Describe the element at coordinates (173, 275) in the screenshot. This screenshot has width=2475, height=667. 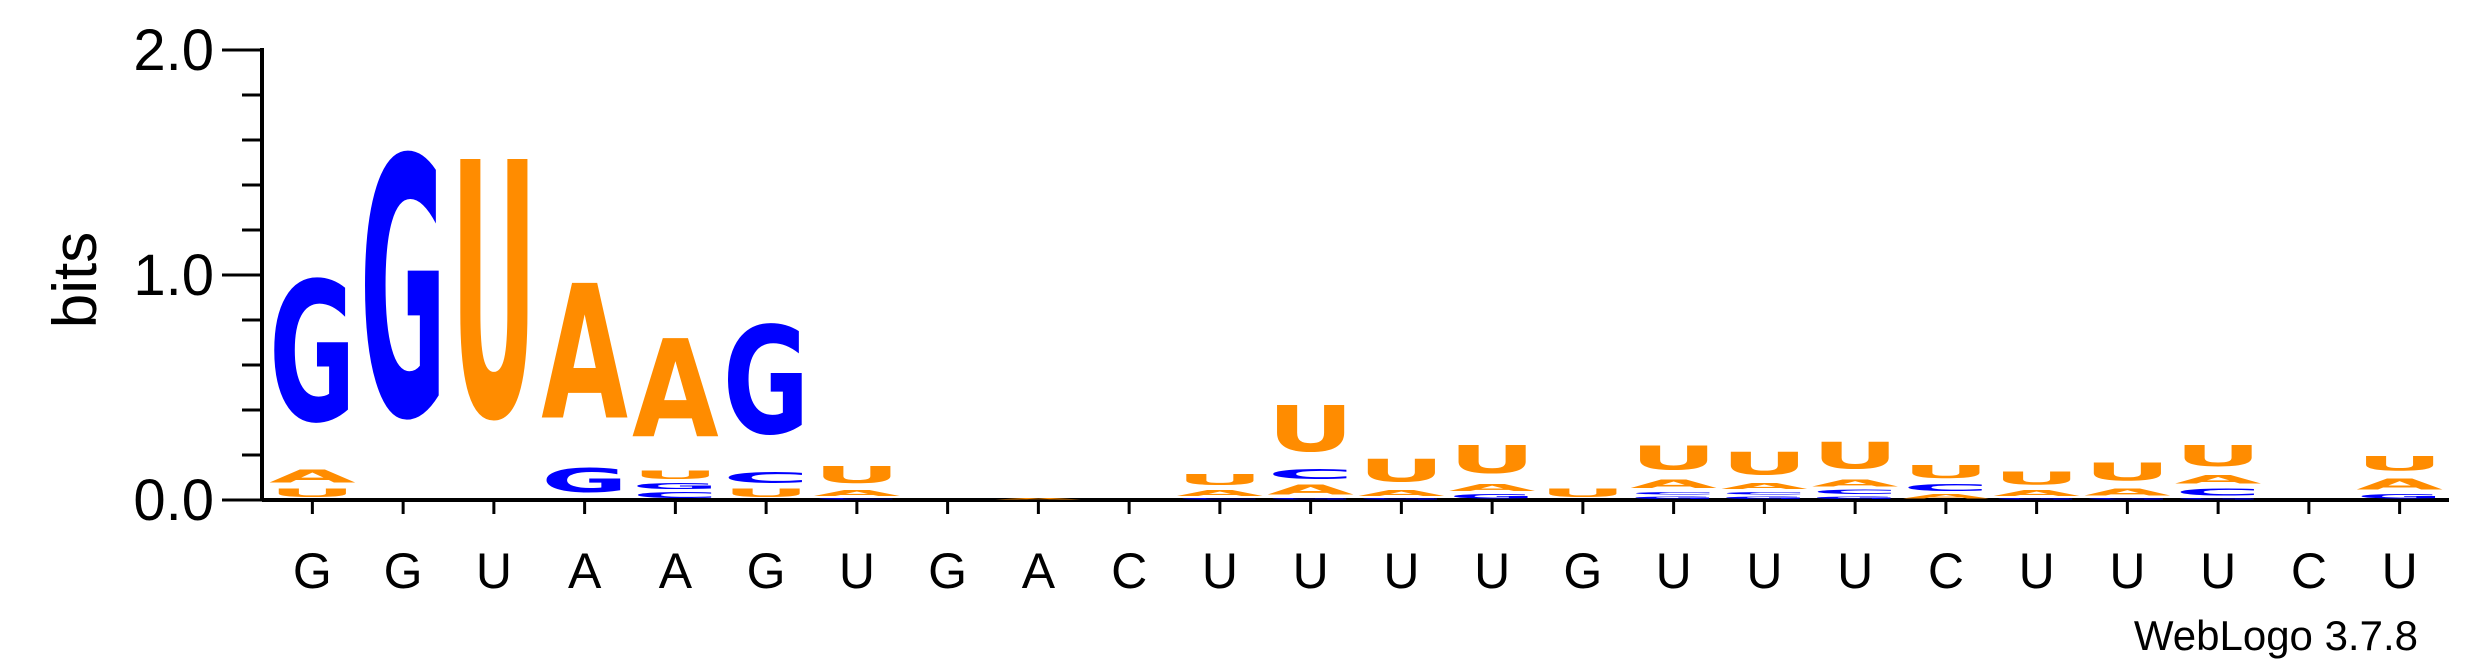
I see `y-tick-label: 1.0` at that location.